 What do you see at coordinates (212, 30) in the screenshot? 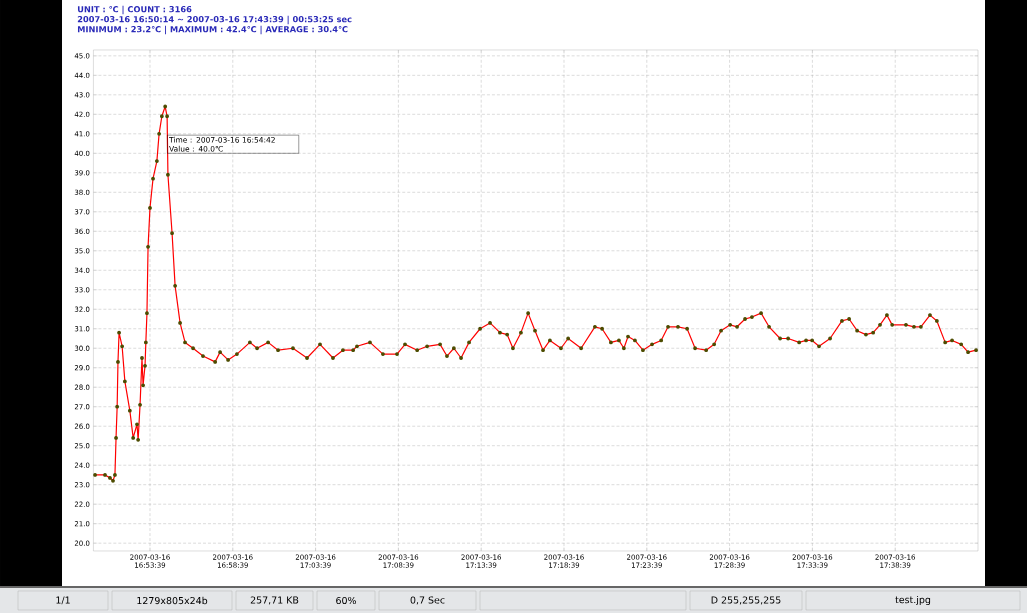
I see `text: MINIMUM : 23.2℃ | MAXIMUM : 42.4℃ | AVERAGE : 30.4℃` at bounding box center [212, 30].